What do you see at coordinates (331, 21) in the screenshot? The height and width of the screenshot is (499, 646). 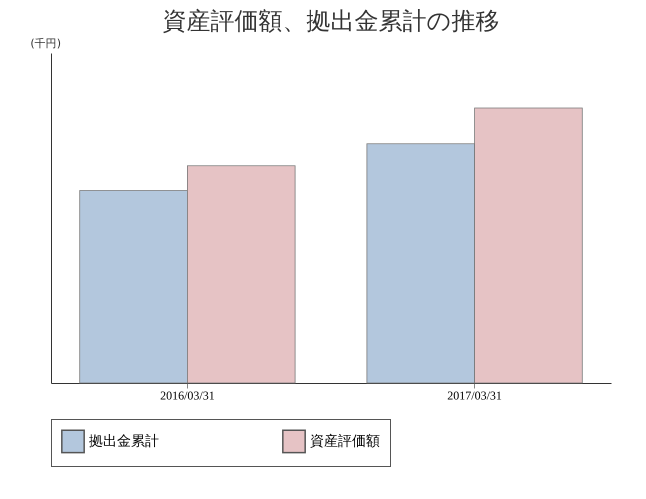 I see `chart-title: 資産評価額、拠出金累計の推移` at bounding box center [331, 21].